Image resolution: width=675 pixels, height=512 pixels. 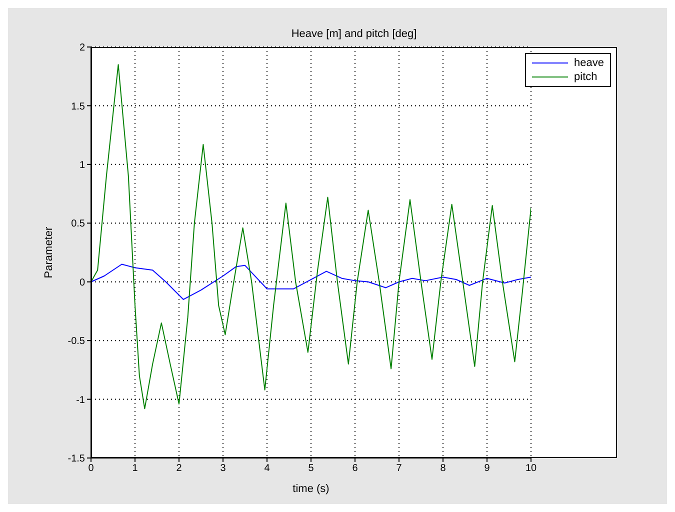 What do you see at coordinates (267, 468) in the screenshot?
I see `x-tick-label: 4` at bounding box center [267, 468].